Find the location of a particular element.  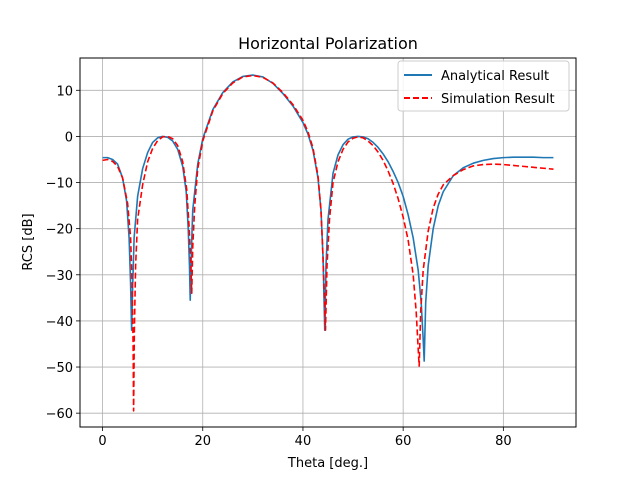

legend: Analytical Result Simulation Result is located at coordinates (483, 86).